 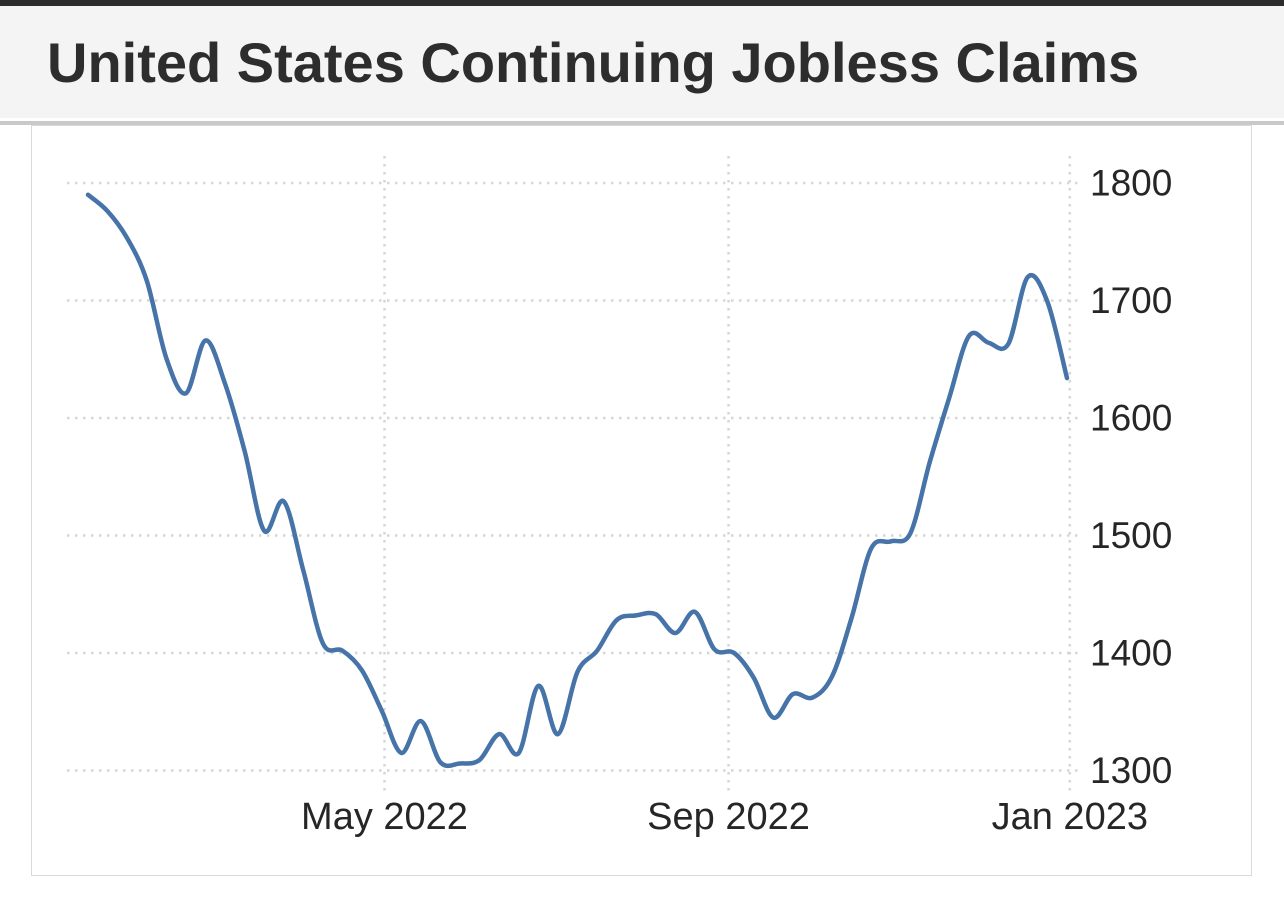 What do you see at coordinates (1131, 418) in the screenshot?
I see `y-axis-label: 1600` at bounding box center [1131, 418].